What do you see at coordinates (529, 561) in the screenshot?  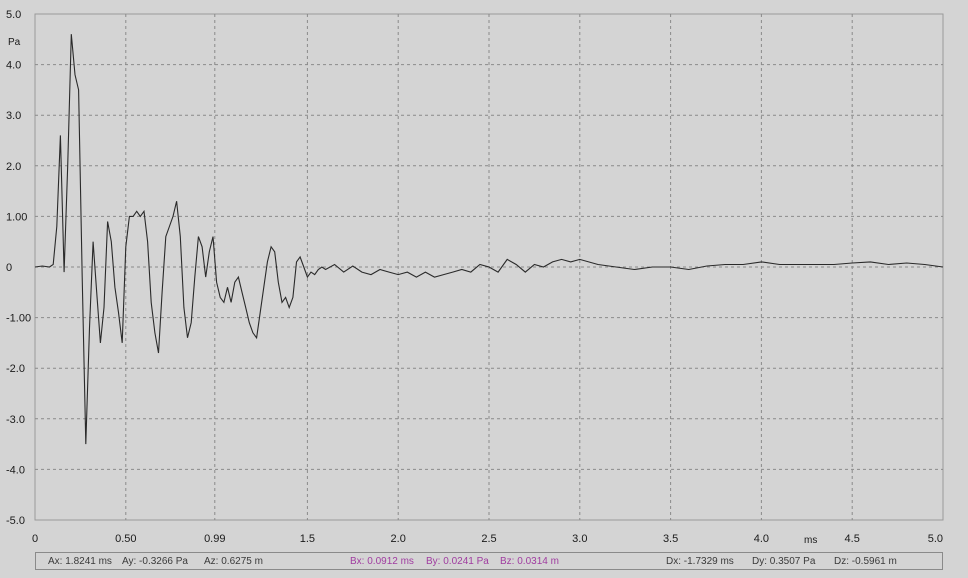 I see `cursor-b-z: Bz: 0.0314 m` at bounding box center [529, 561].